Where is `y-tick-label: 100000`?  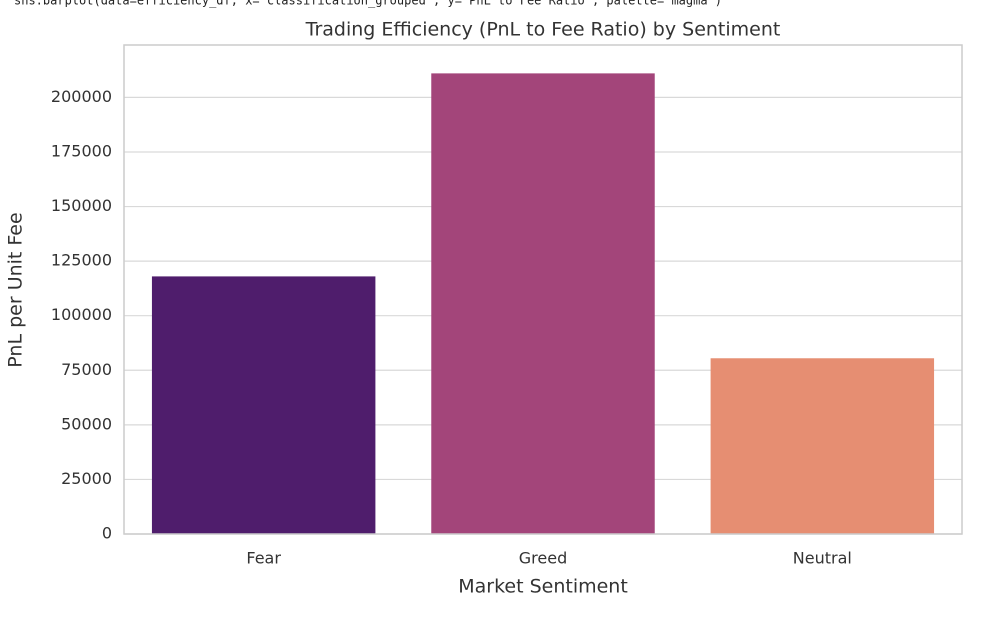
y-tick-label: 100000 is located at coordinates (81, 314).